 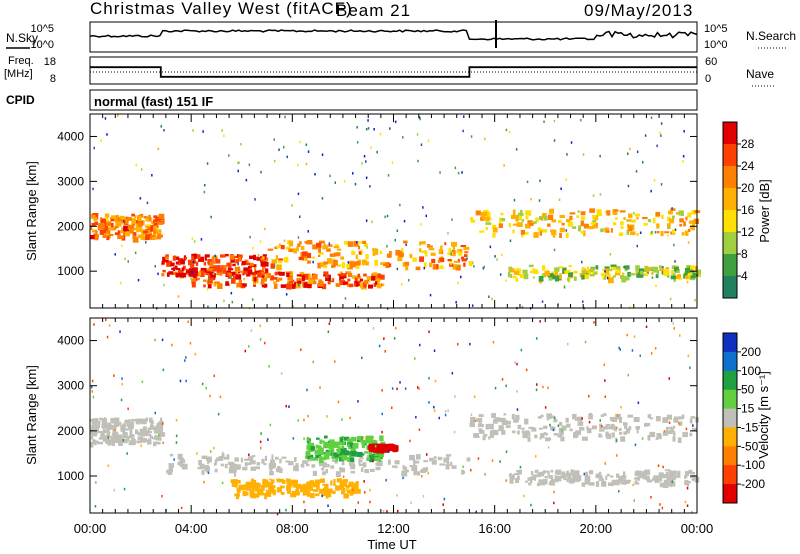 I want to click on velocity-cbar-tick-label: 50, so click(x=748, y=390).